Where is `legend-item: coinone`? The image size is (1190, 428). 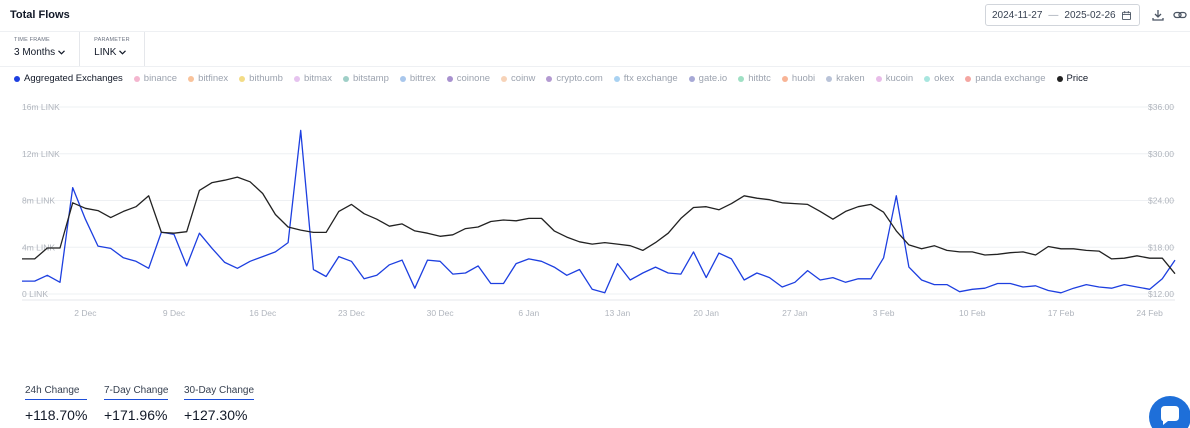 legend-item: coinone is located at coordinates (468, 78).